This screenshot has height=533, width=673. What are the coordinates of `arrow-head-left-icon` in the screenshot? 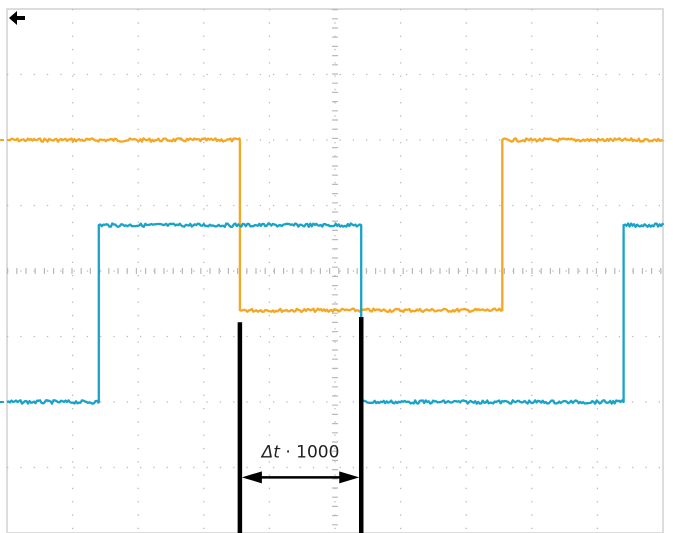 It's located at (251, 477).